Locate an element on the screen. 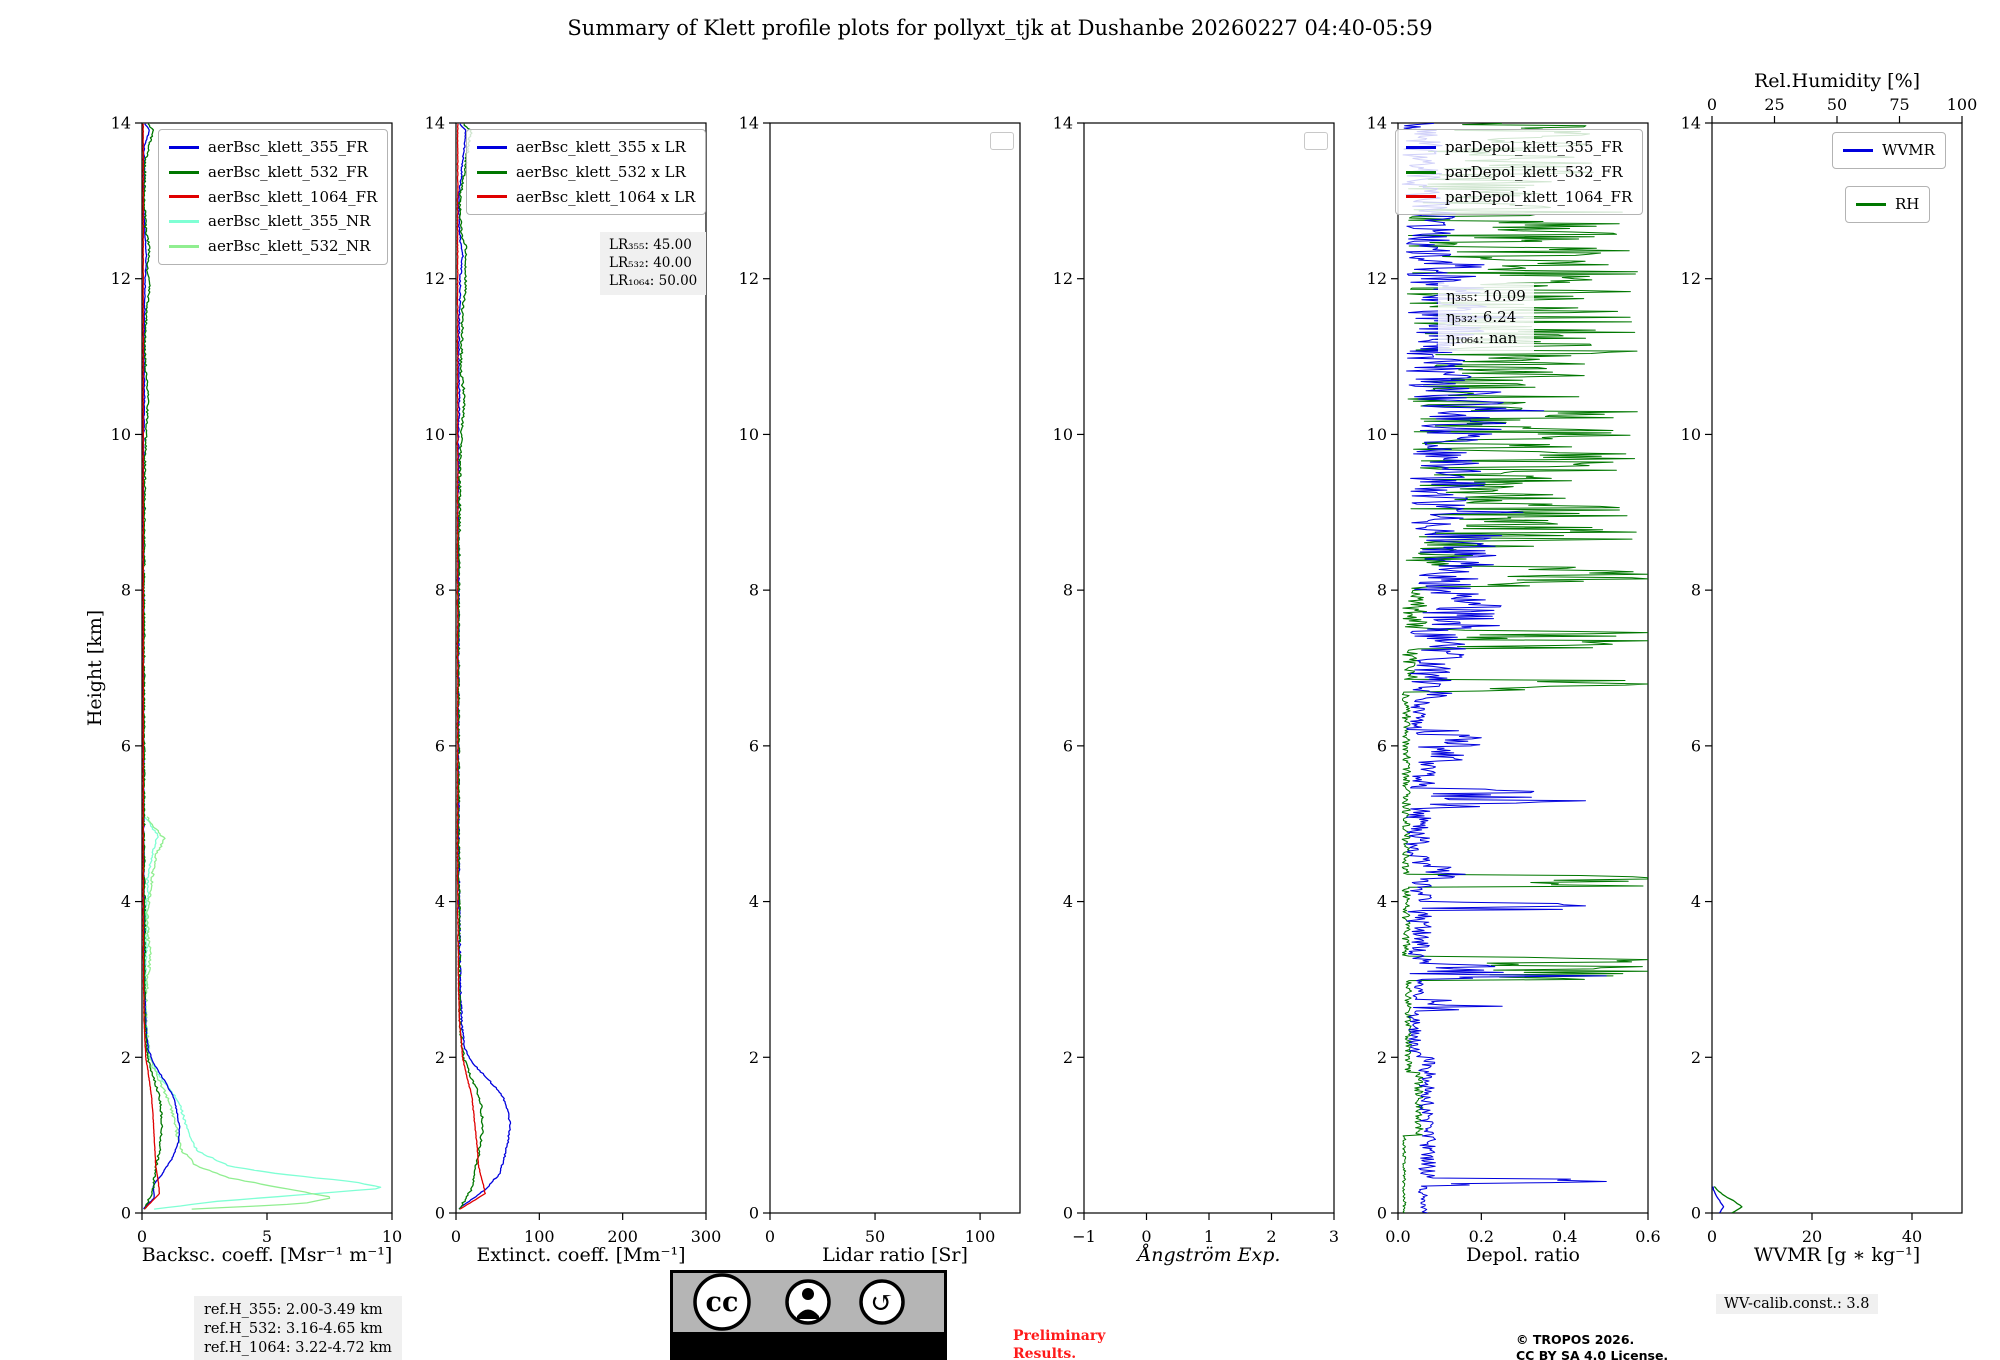 Image resolution: width=2000 pixels, height=1360 pixels. cc-badge-graphic: cc ↺ BY SA is located at coordinates (808, 1315).